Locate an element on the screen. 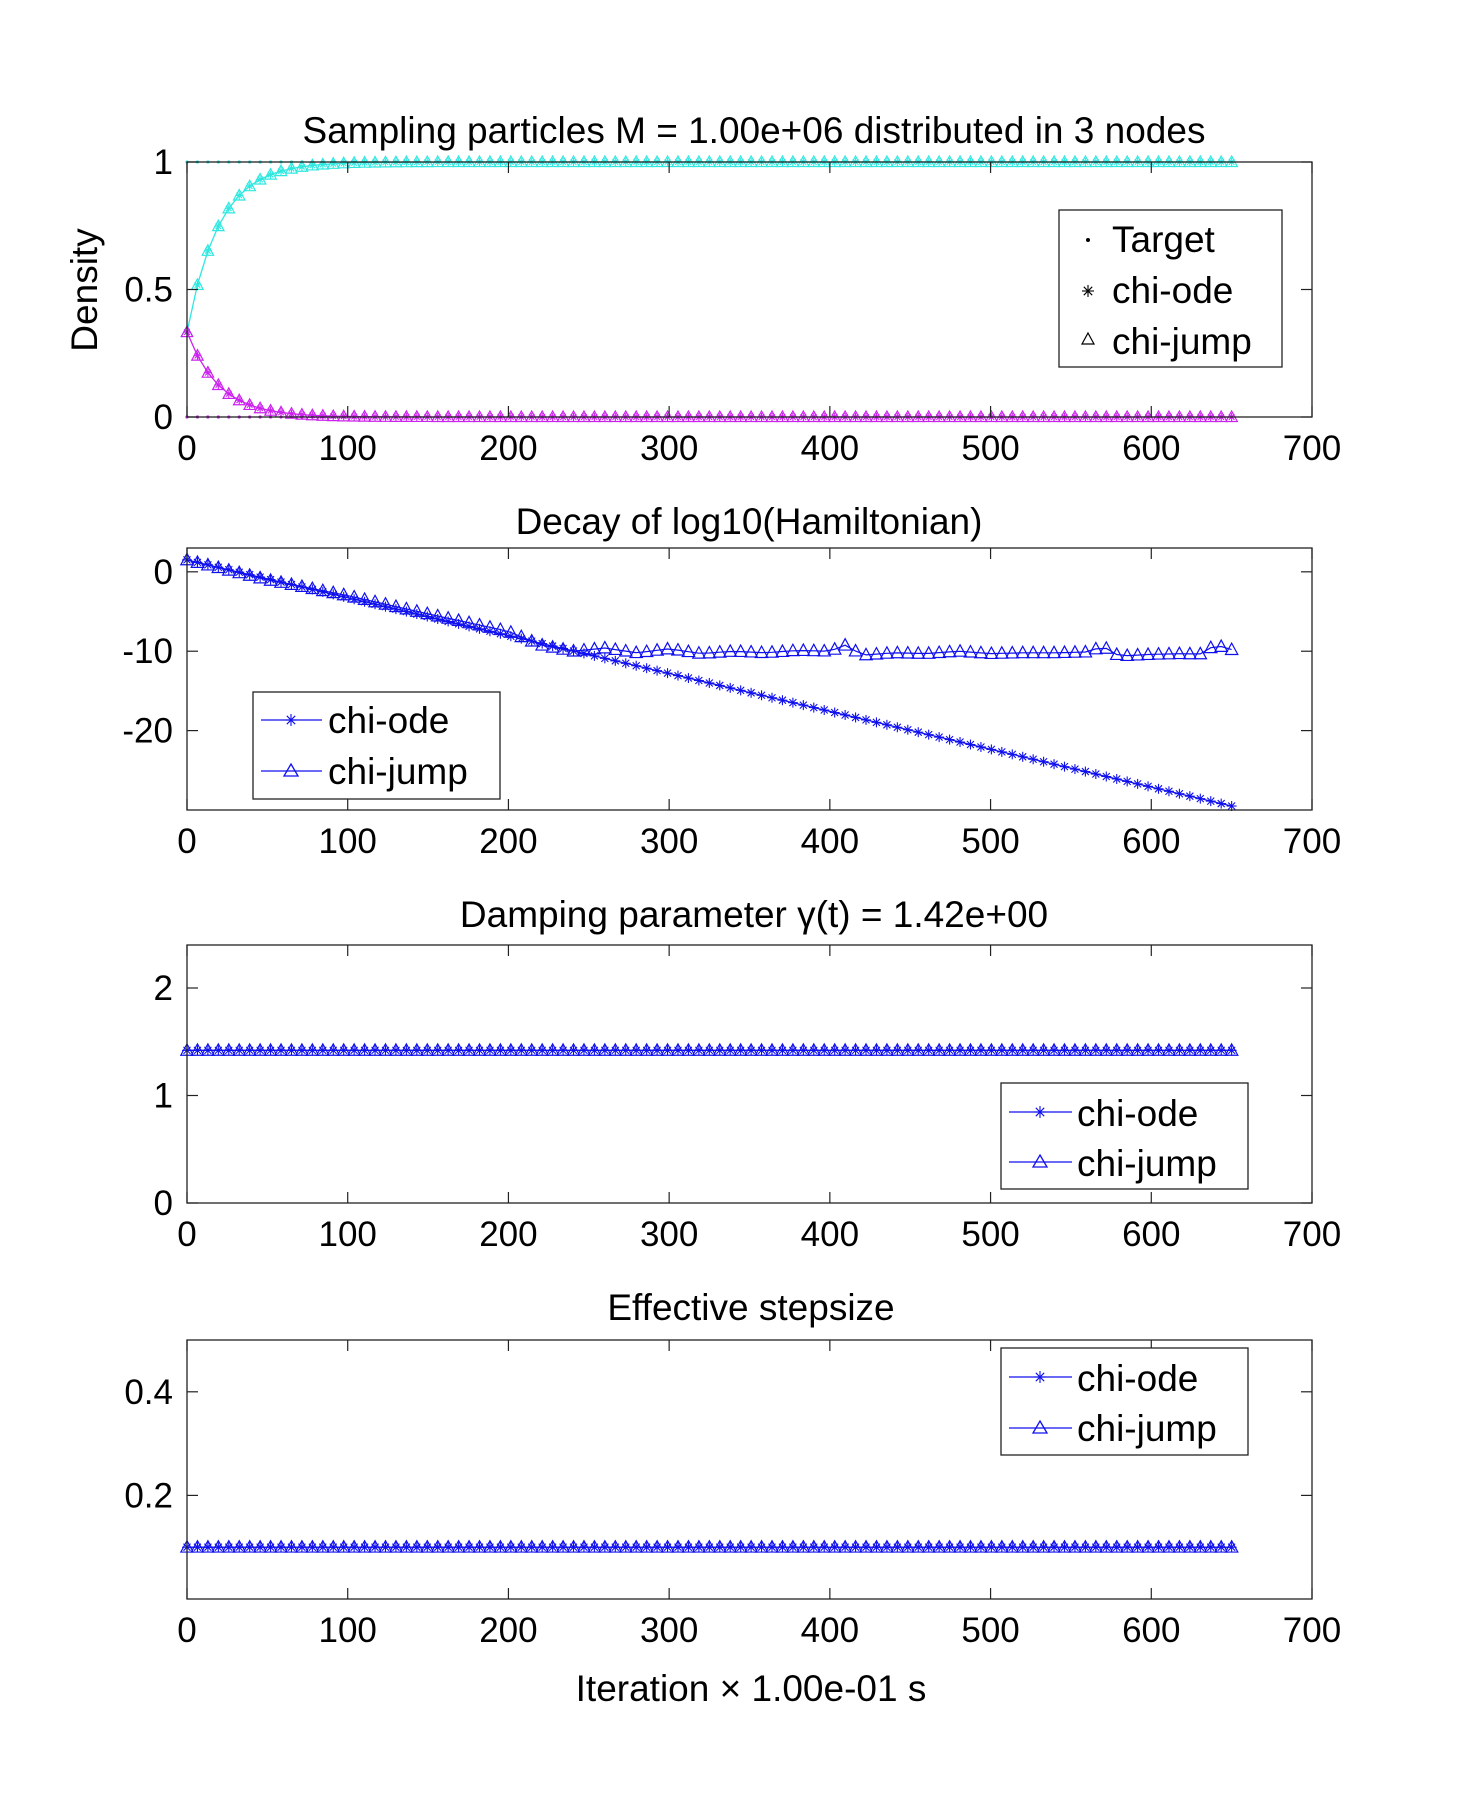 The image size is (1458, 1802). legend-label-chi-jump: chi-jump is located at coordinates (1182, 341).